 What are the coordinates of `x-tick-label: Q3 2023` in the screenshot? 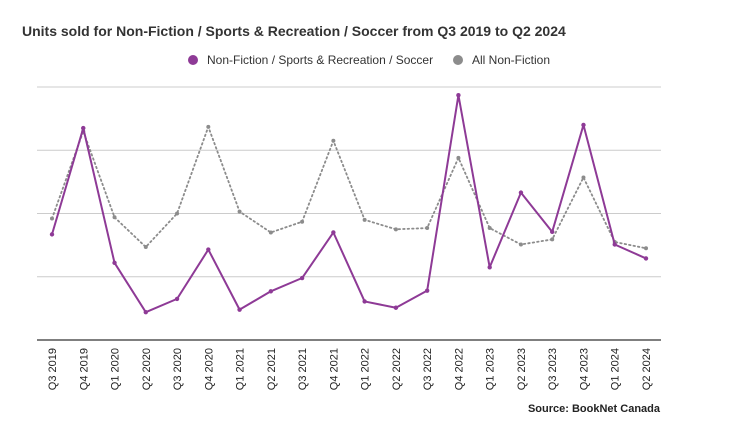 It's located at (553, 369).